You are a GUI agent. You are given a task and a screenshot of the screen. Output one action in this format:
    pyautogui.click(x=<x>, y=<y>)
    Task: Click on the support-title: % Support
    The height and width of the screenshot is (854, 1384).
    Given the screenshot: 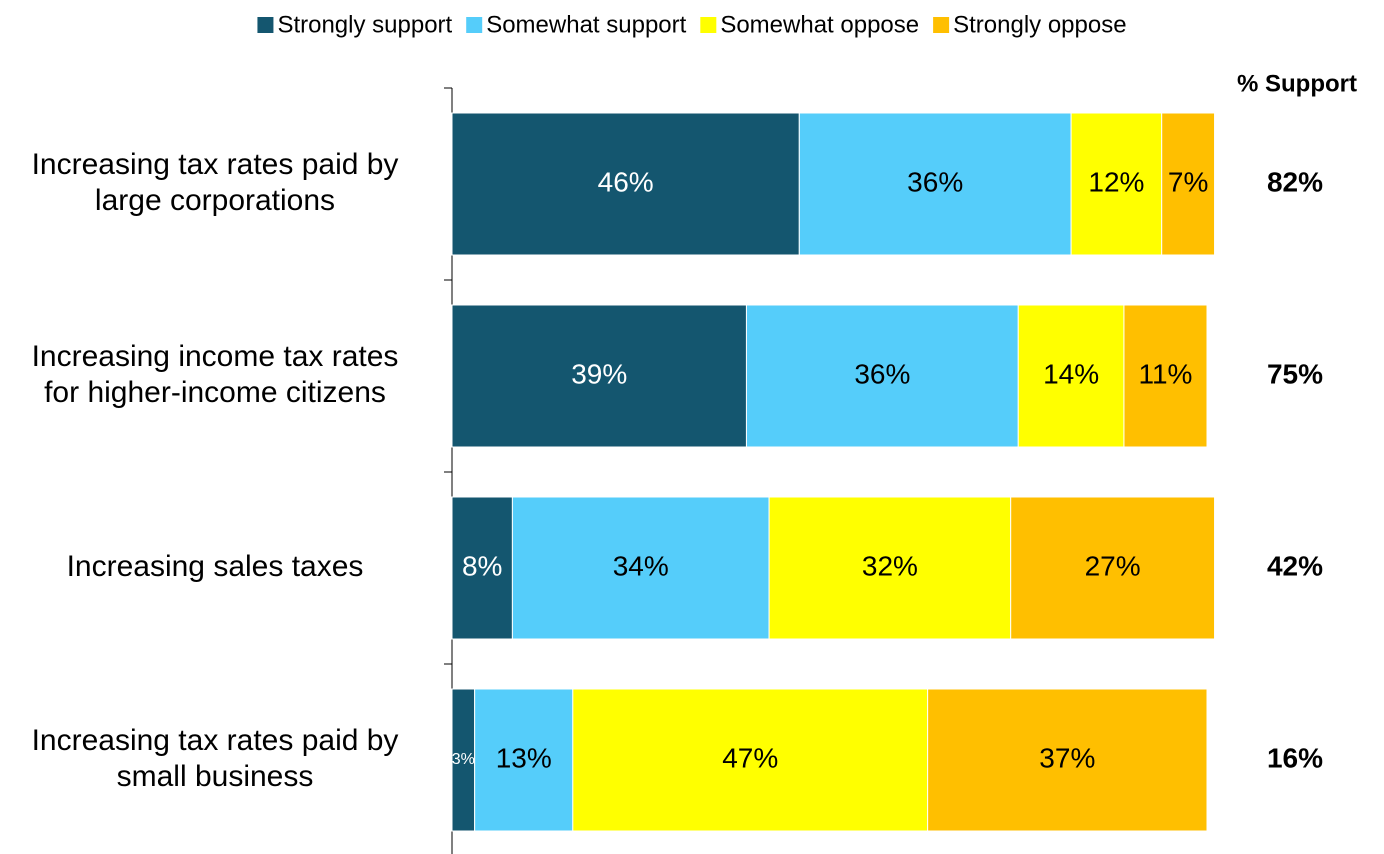 What is the action you would take?
    pyautogui.click(x=1297, y=83)
    